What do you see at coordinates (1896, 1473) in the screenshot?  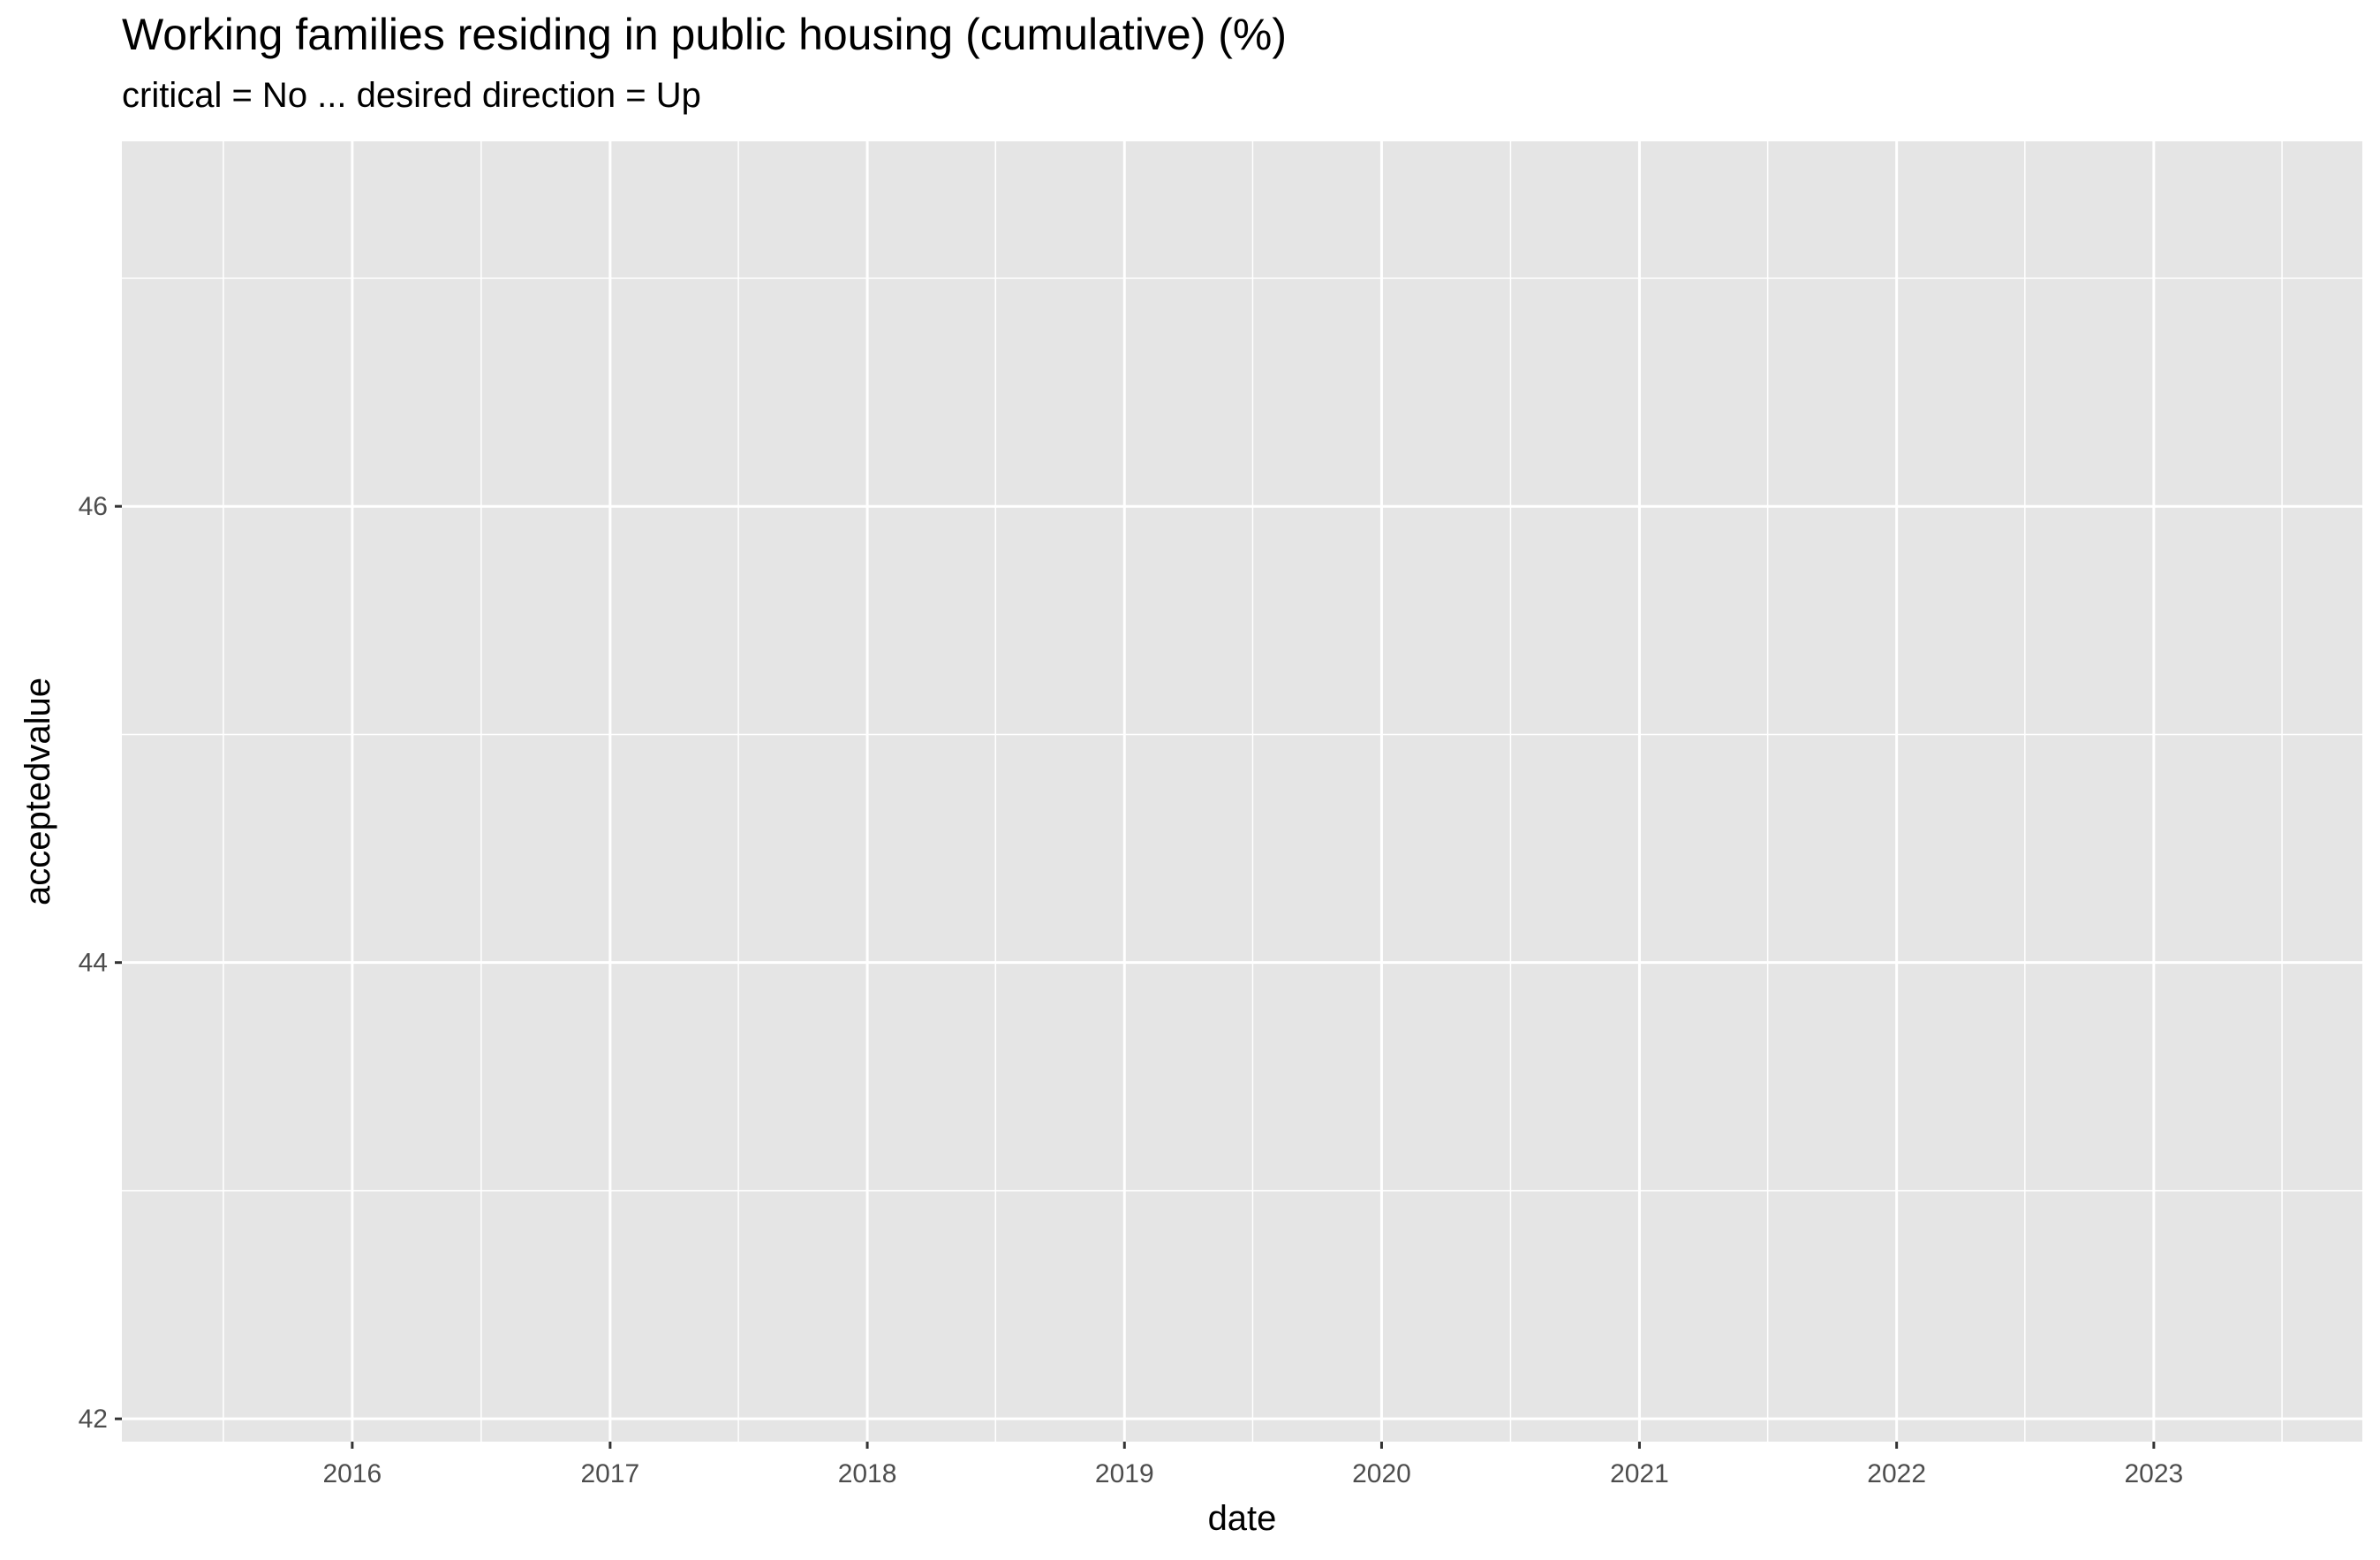 I see `x-tick-label: 2022` at bounding box center [1896, 1473].